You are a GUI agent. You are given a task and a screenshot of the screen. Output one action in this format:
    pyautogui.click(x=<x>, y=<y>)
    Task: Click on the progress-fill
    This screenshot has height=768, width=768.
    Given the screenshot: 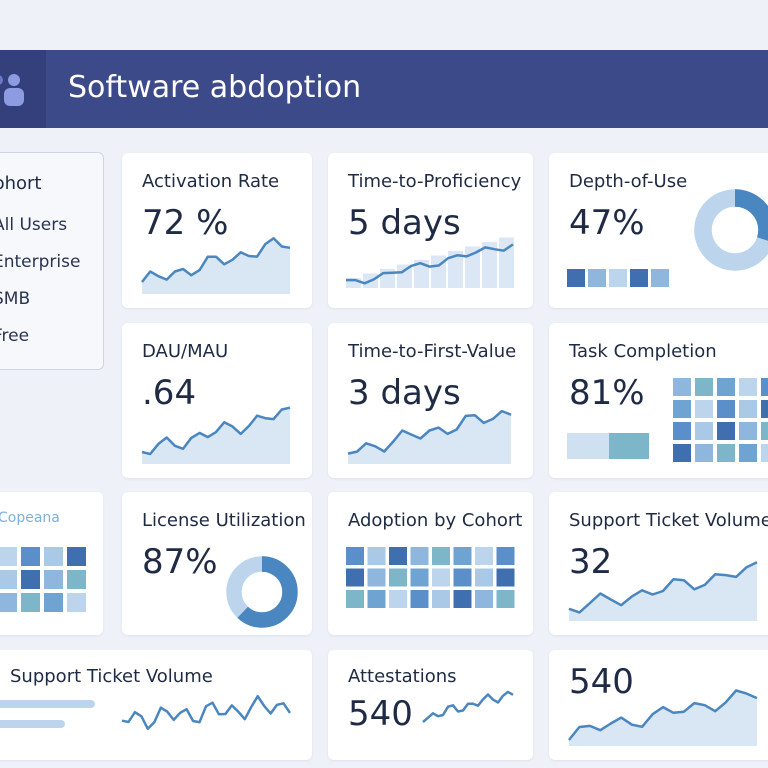 What is the action you would take?
    pyautogui.click(x=629, y=446)
    